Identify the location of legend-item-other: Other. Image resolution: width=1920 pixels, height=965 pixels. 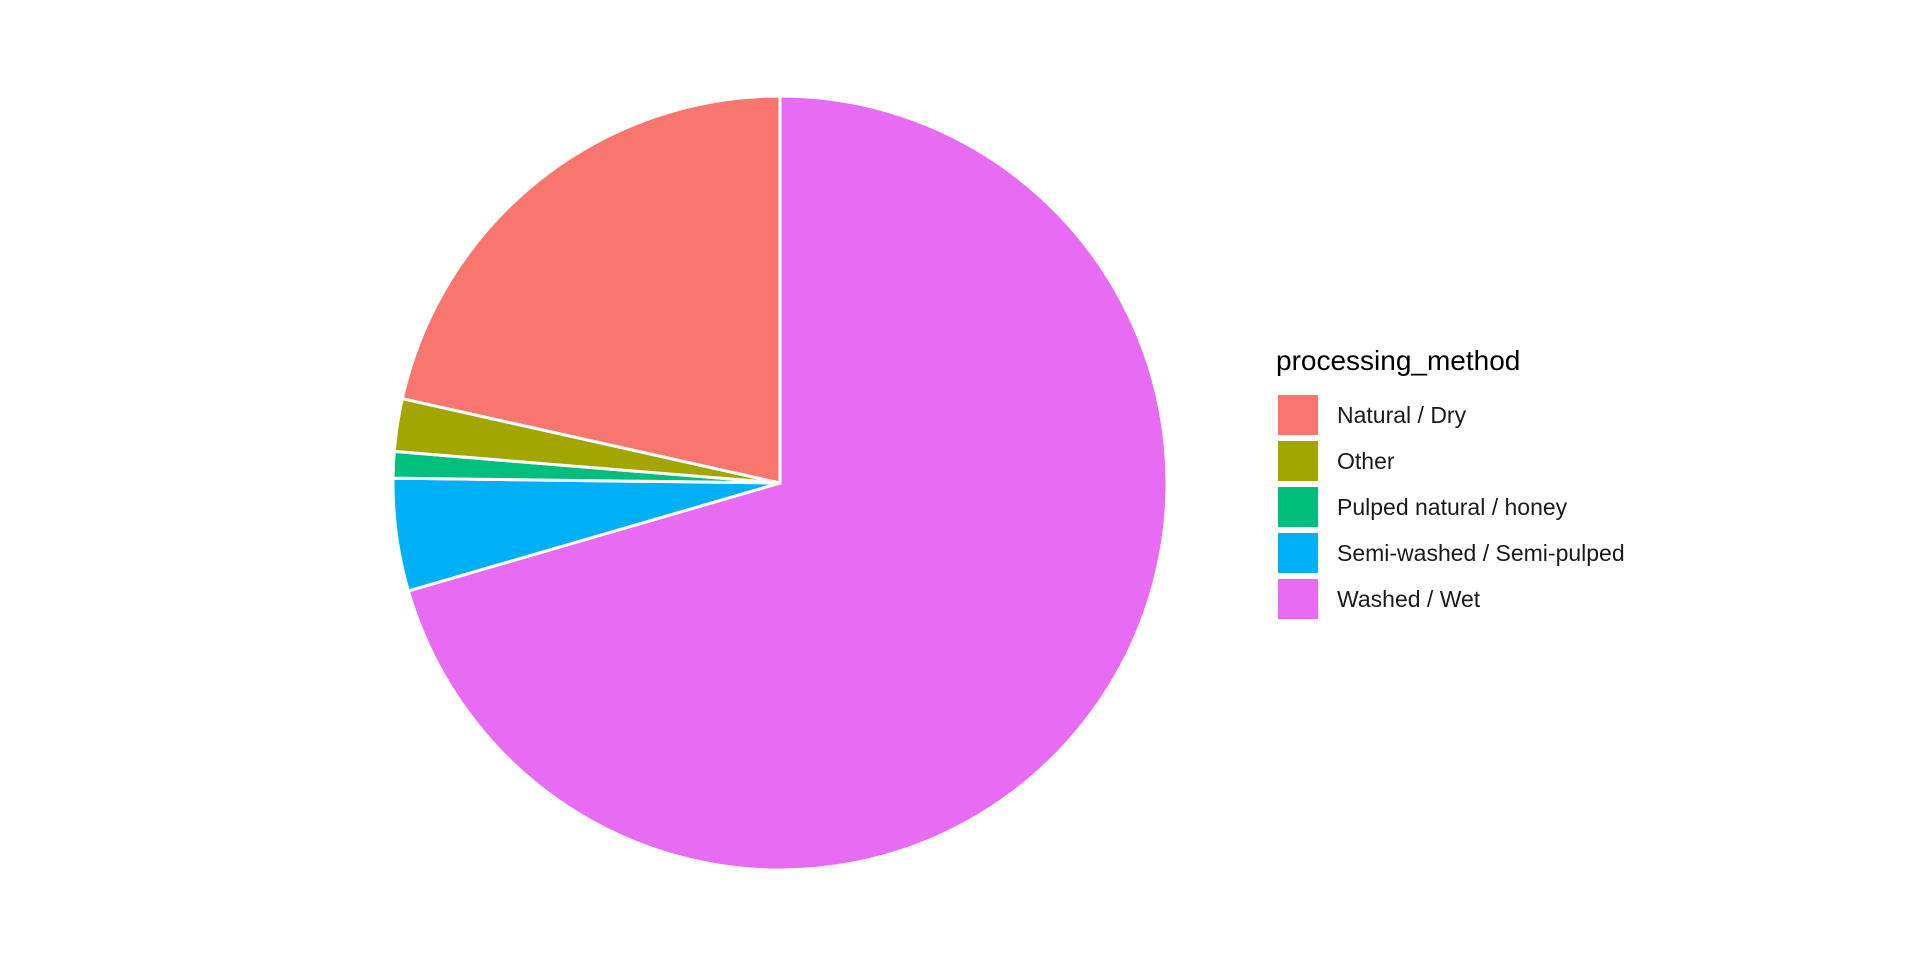
(1450, 461).